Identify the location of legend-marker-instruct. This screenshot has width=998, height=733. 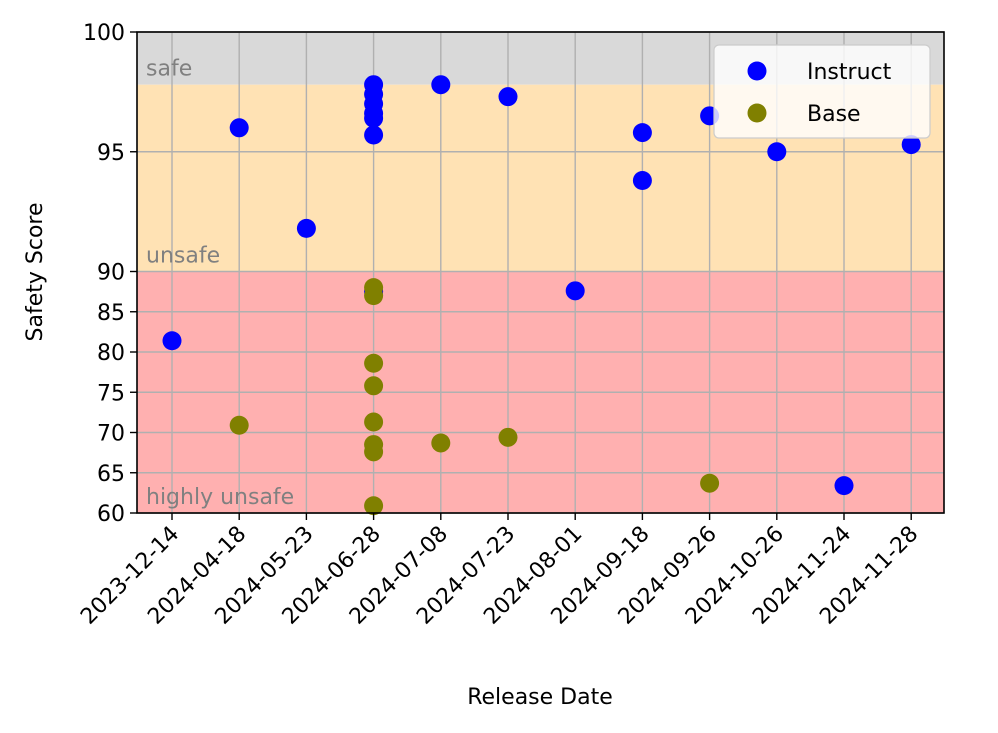
(757, 71).